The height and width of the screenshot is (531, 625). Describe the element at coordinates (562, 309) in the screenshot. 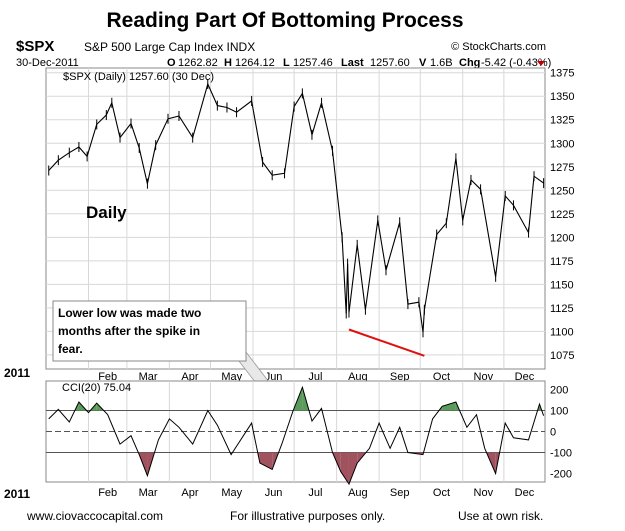

I see `price-y-tick-label: 1125` at that location.